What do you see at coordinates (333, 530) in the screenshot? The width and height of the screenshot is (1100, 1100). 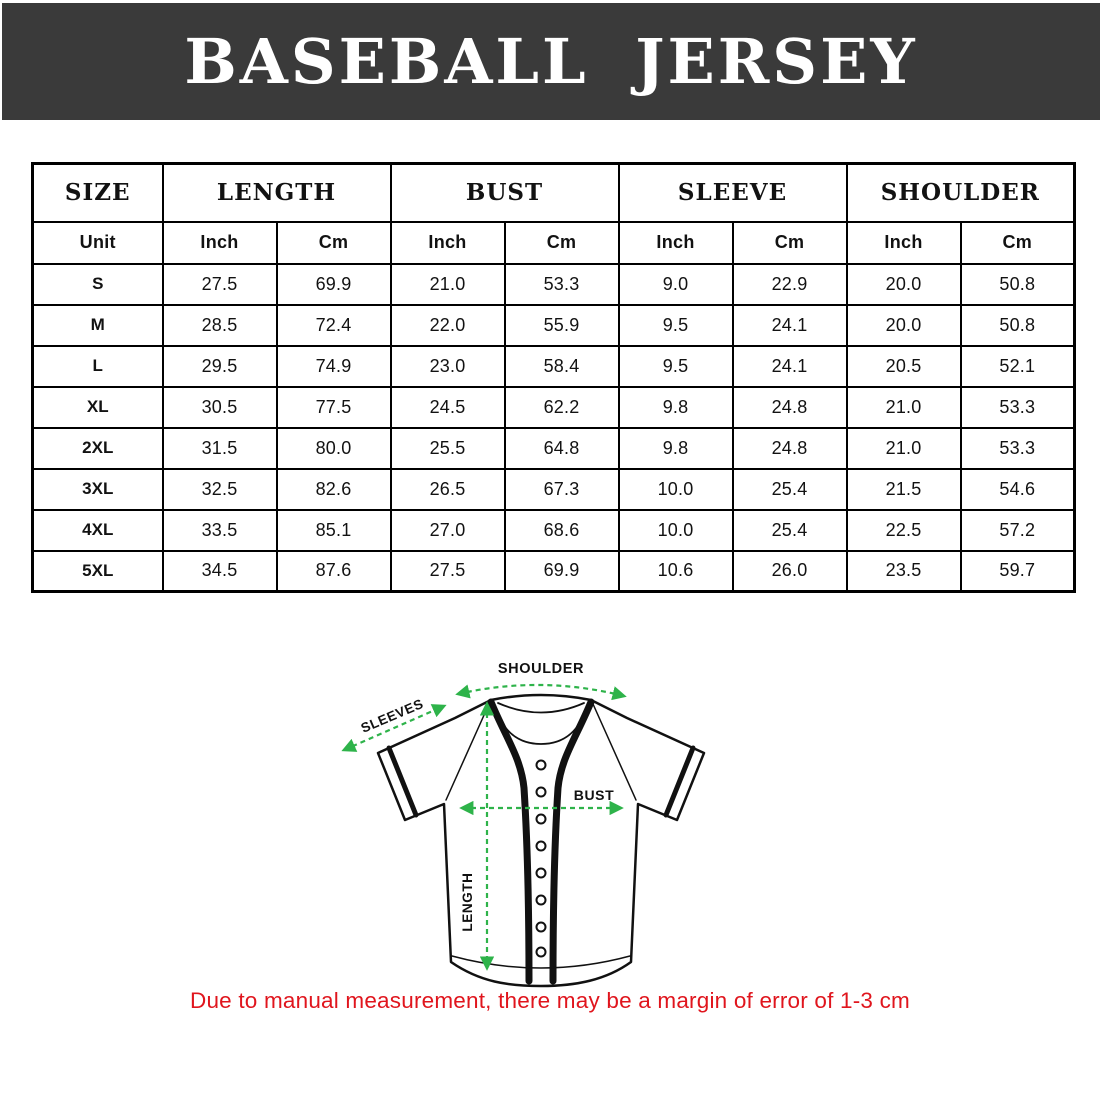 I see `value-cell: 85.1` at bounding box center [333, 530].